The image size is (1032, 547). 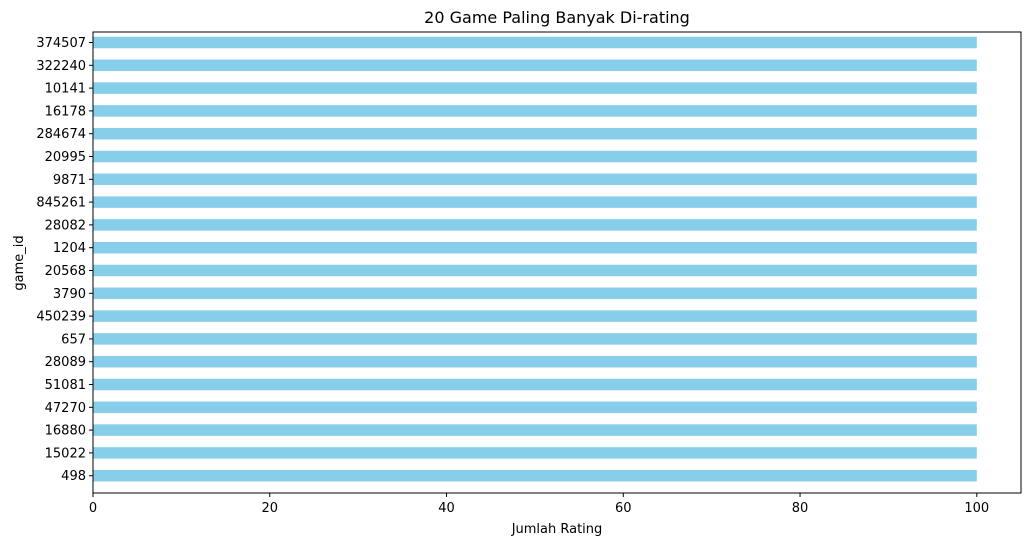 I want to click on y-tick-label: 1204, so click(x=69, y=248).